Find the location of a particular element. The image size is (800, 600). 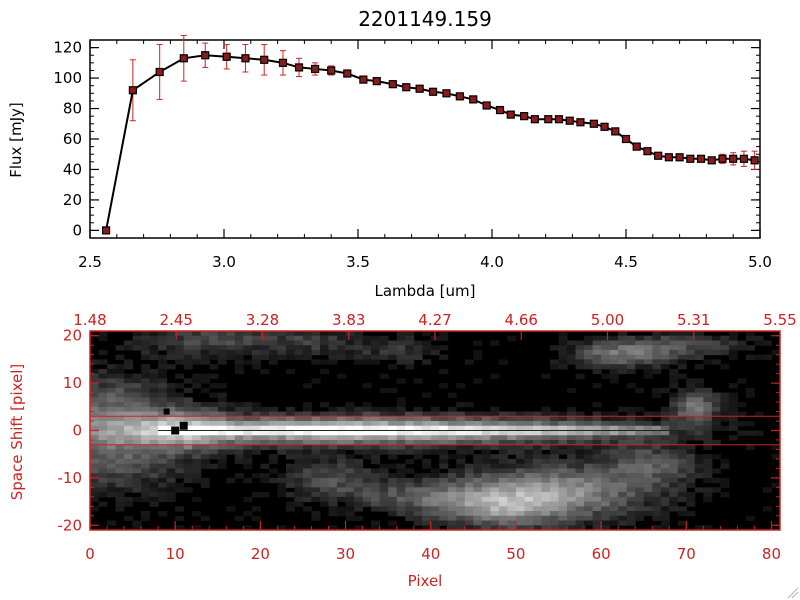

resize-grip-icon is located at coordinates (793, 593).